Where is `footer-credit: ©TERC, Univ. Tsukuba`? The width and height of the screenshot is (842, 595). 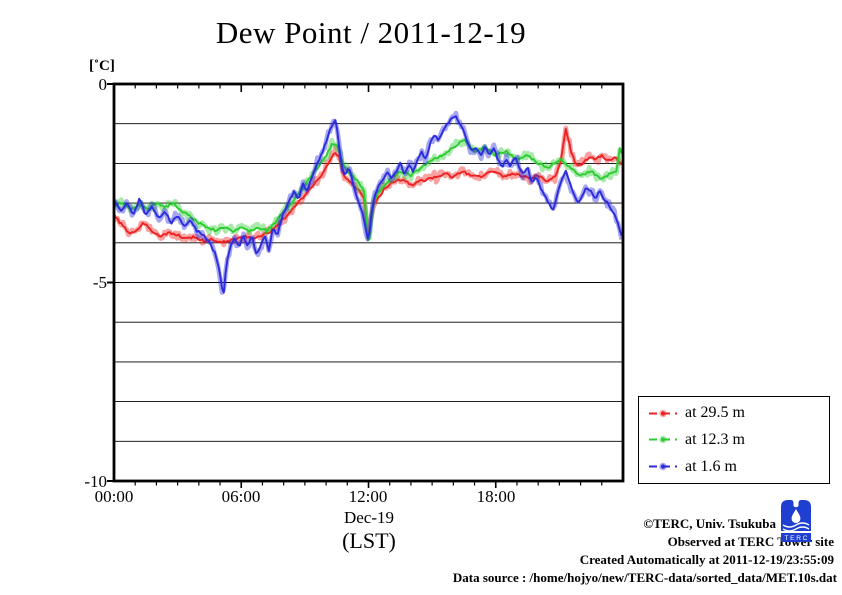 footer-credit: ©TERC, Univ. Tsukuba is located at coordinates (709, 523).